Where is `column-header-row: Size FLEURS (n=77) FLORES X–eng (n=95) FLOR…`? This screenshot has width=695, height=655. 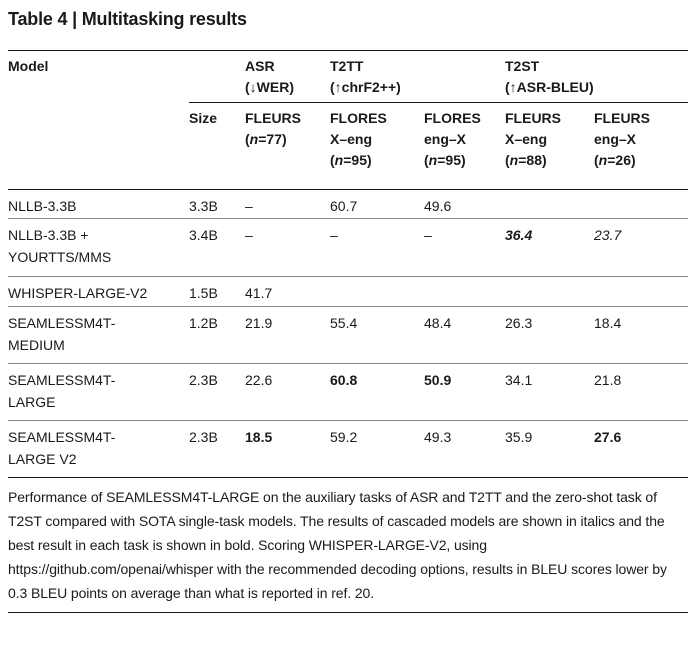
column-header-row: Size FLEURS (n=77) FLORES X–eng (n=95) FLOR… is located at coordinates (348, 146).